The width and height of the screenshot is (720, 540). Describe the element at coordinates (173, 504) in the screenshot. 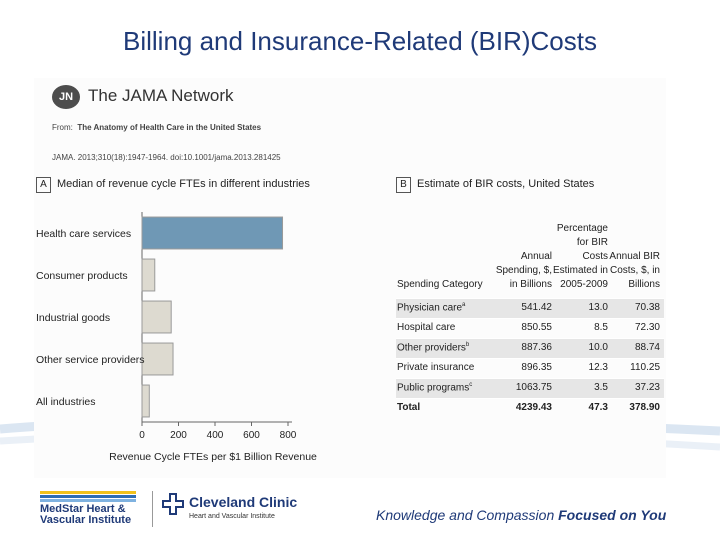

I see `cleveland-clinic-icon` at that location.